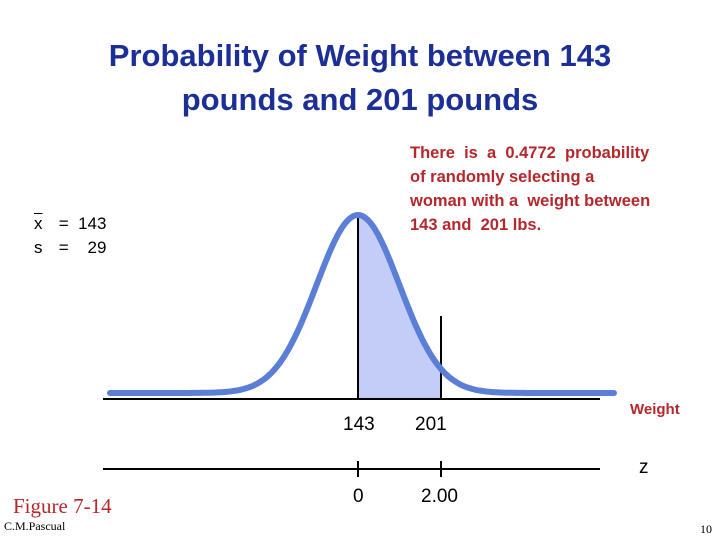  What do you see at coordinates (431, 424) in the screenshot?
I see `weight-tick-201: 201` at bounding box center [431, 424].